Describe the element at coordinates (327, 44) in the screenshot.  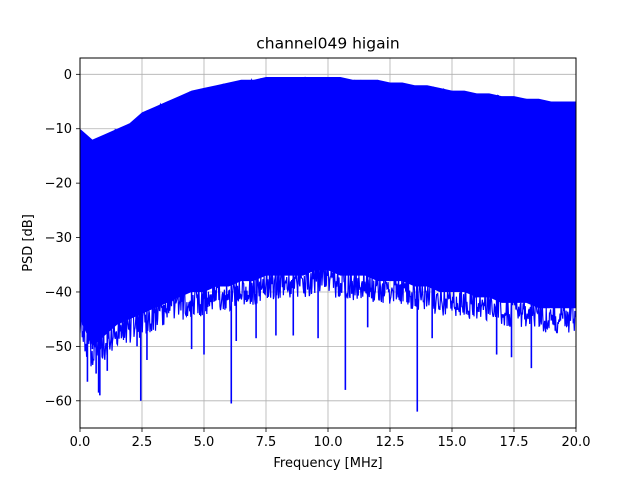
I see `chart-title: channel049 higain` at that location.